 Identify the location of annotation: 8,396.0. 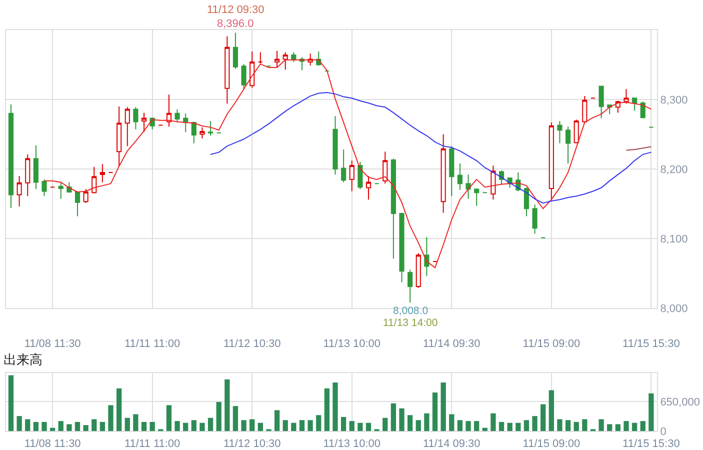
(235, 24).